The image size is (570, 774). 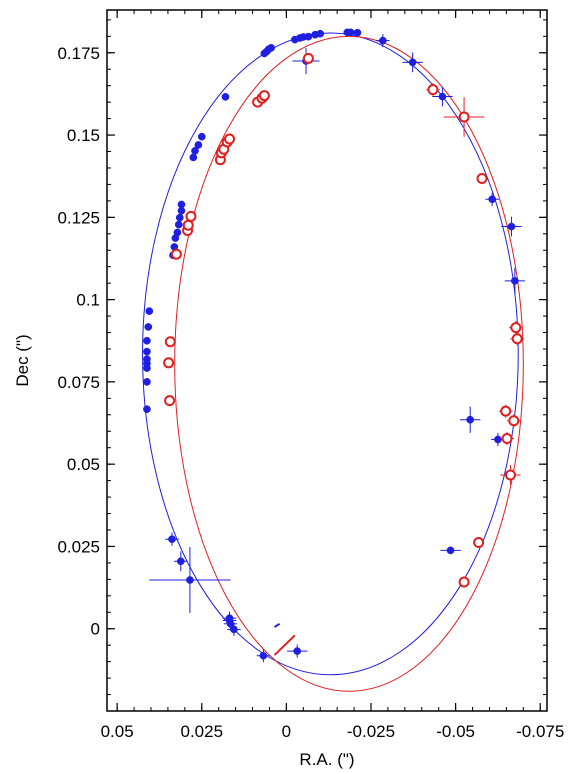 I want to click on y-tick-label: 0.15, so click(x=83, y=135).